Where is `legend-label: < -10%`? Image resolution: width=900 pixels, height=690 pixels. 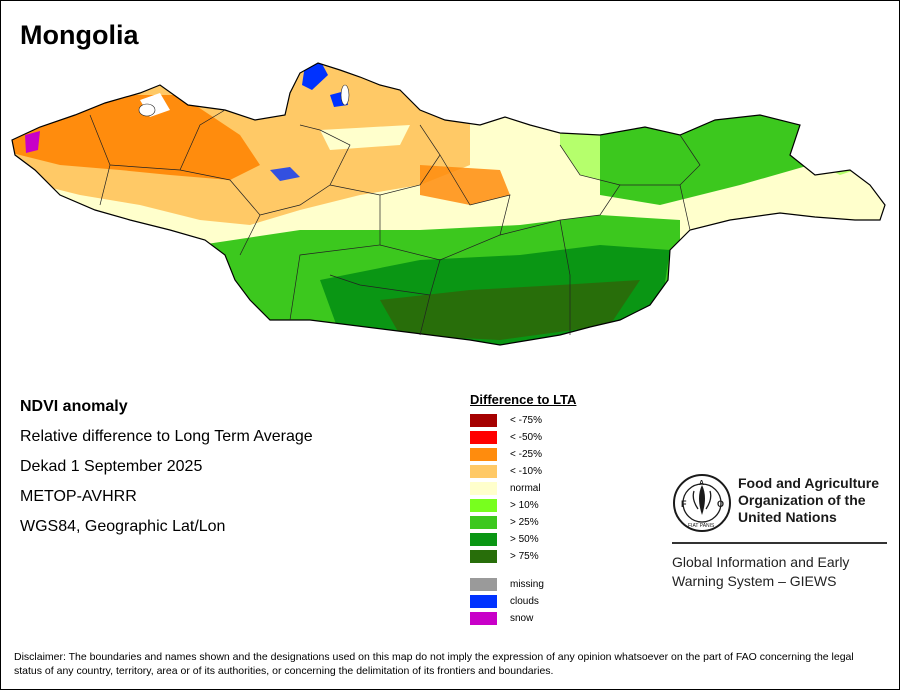 legend-label: < -10% is located at coordinates (526, 471).